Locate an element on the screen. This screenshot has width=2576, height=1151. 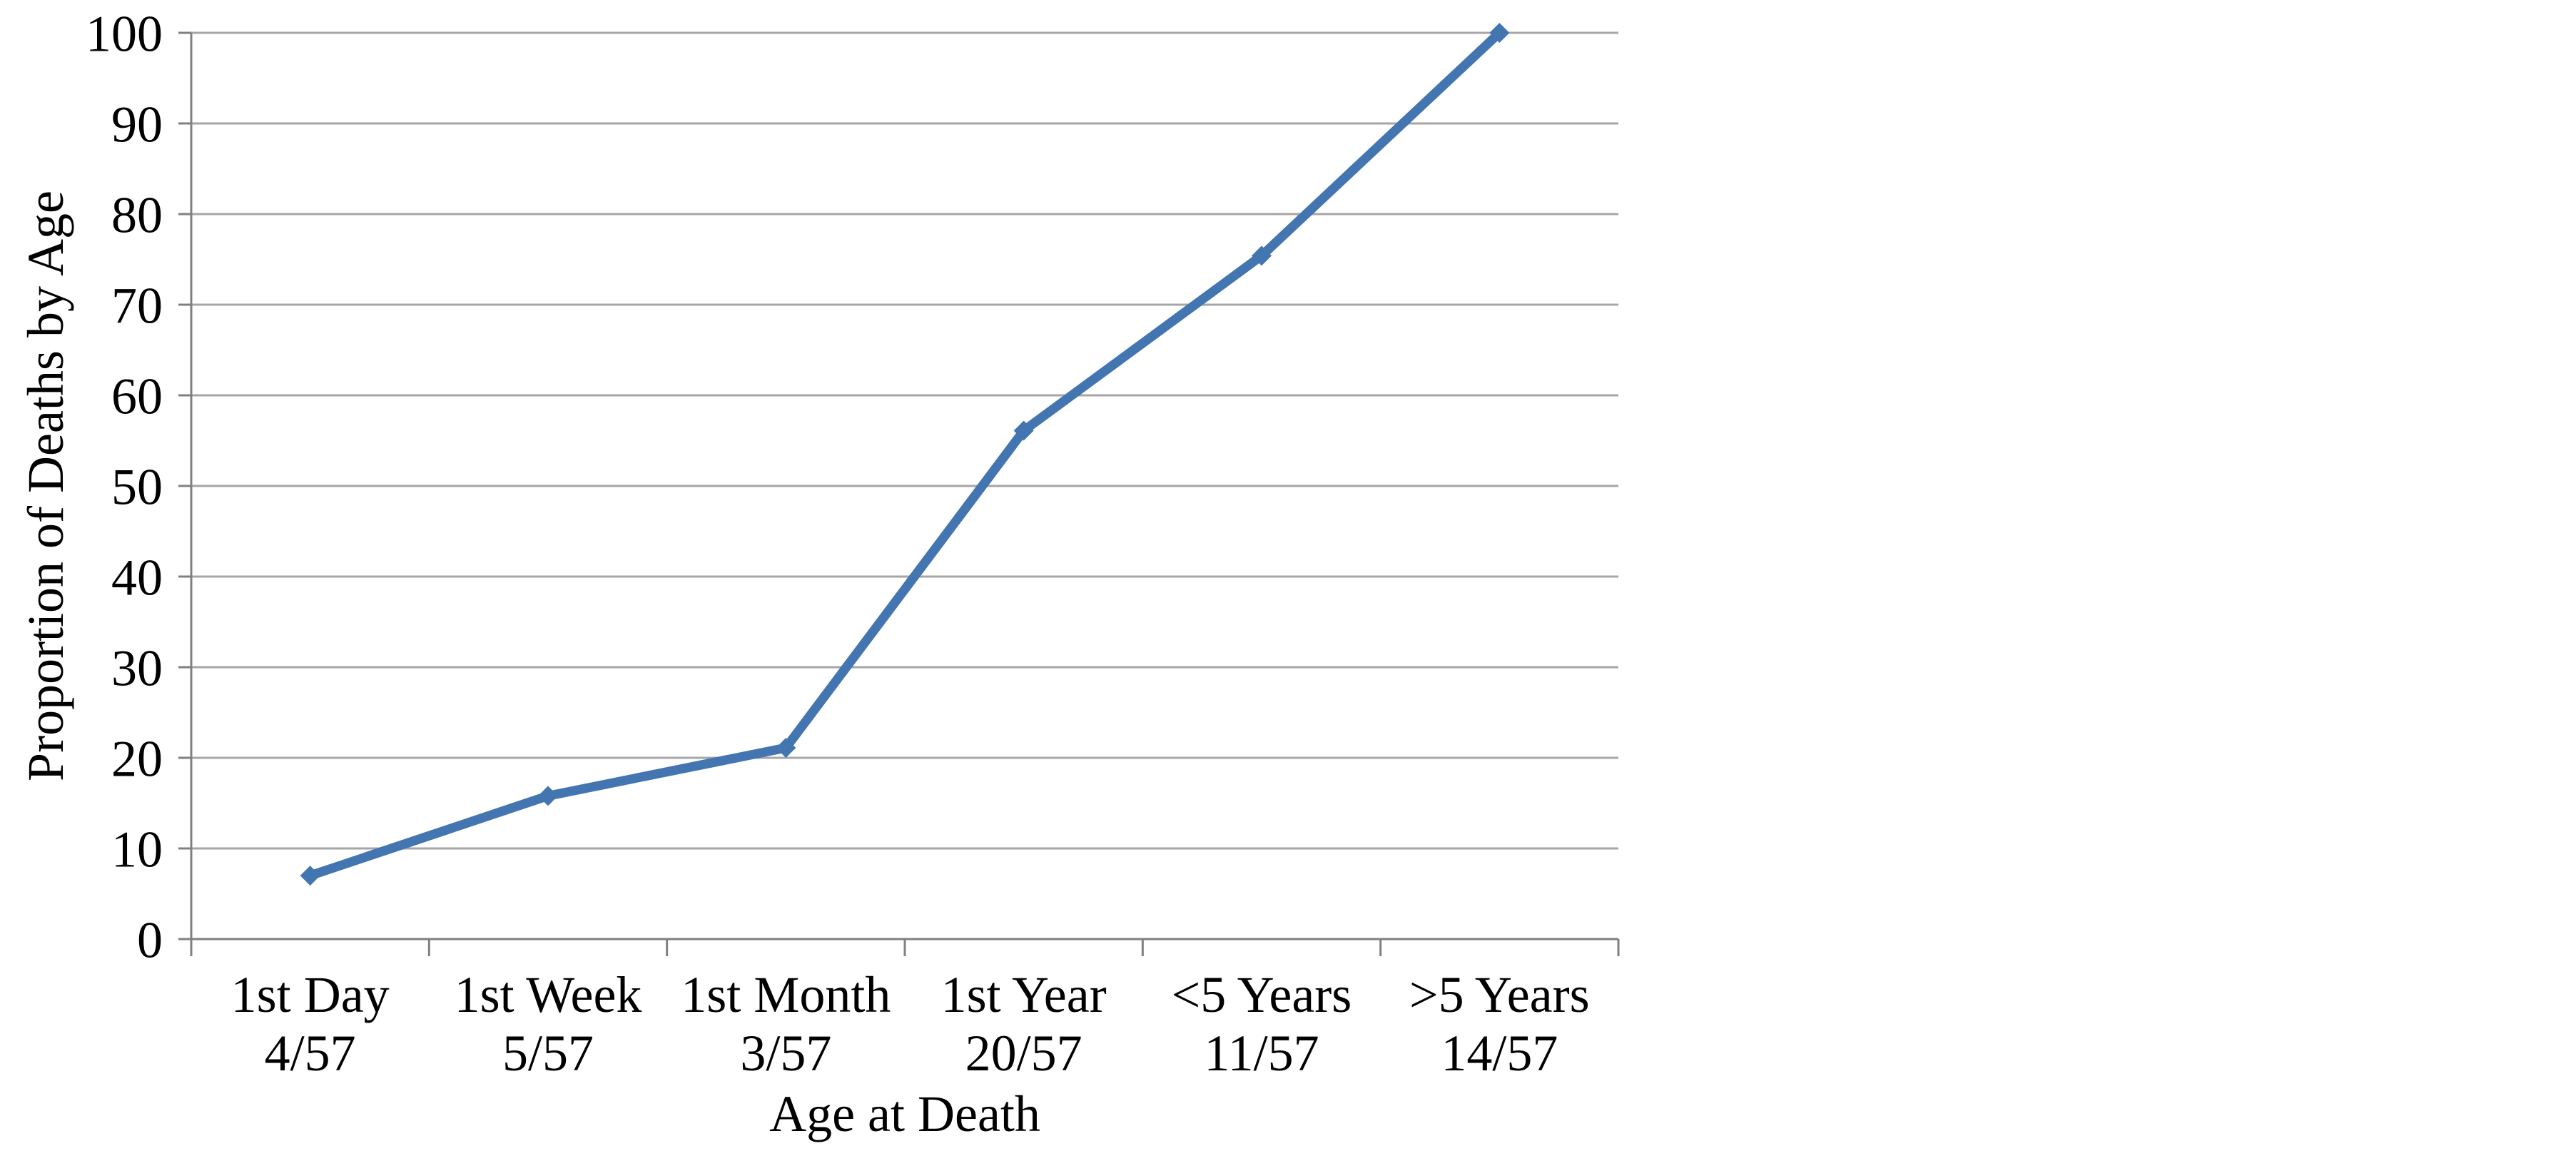
x-category-count-label: 4/57 is located at coordinates (310, 1053).